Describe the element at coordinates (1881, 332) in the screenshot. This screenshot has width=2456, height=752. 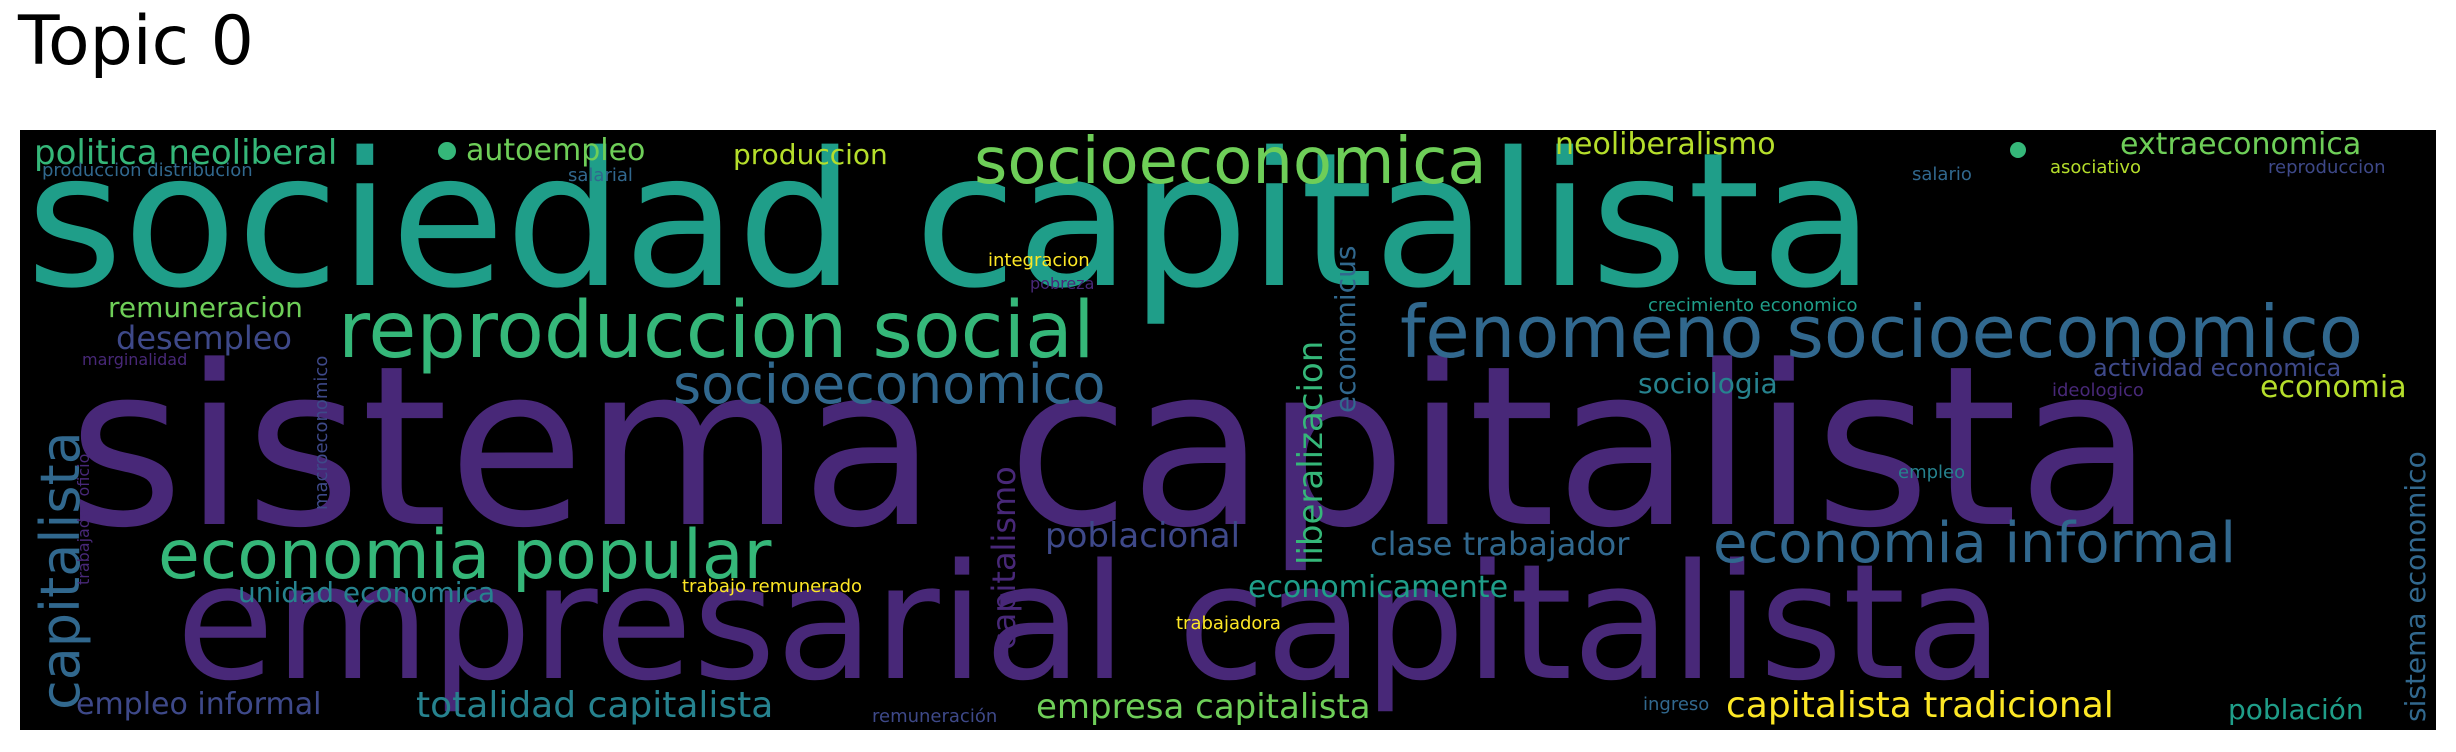
I see `word-fenomeno-socioeconomico: fenomeno socioeconomico` at that location.